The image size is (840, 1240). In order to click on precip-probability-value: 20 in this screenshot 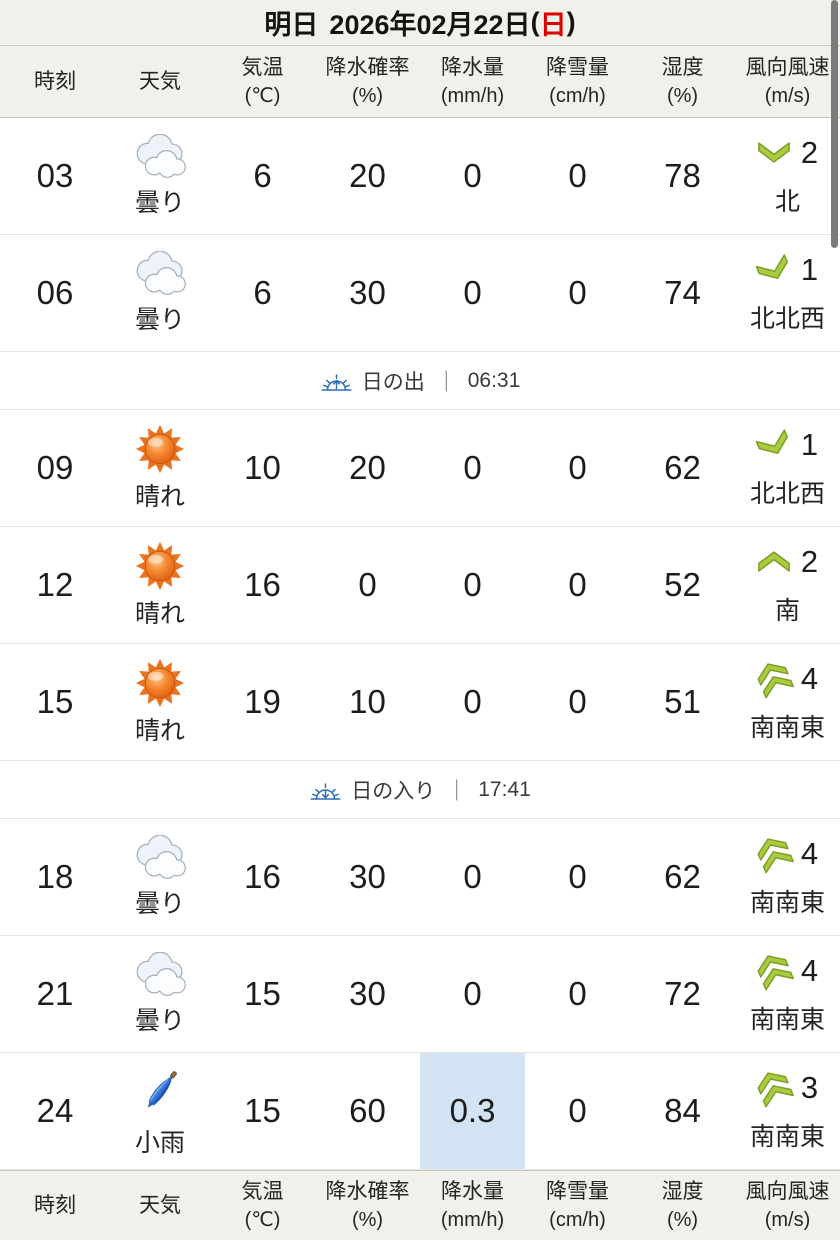, I will do `click(367, 467)`.